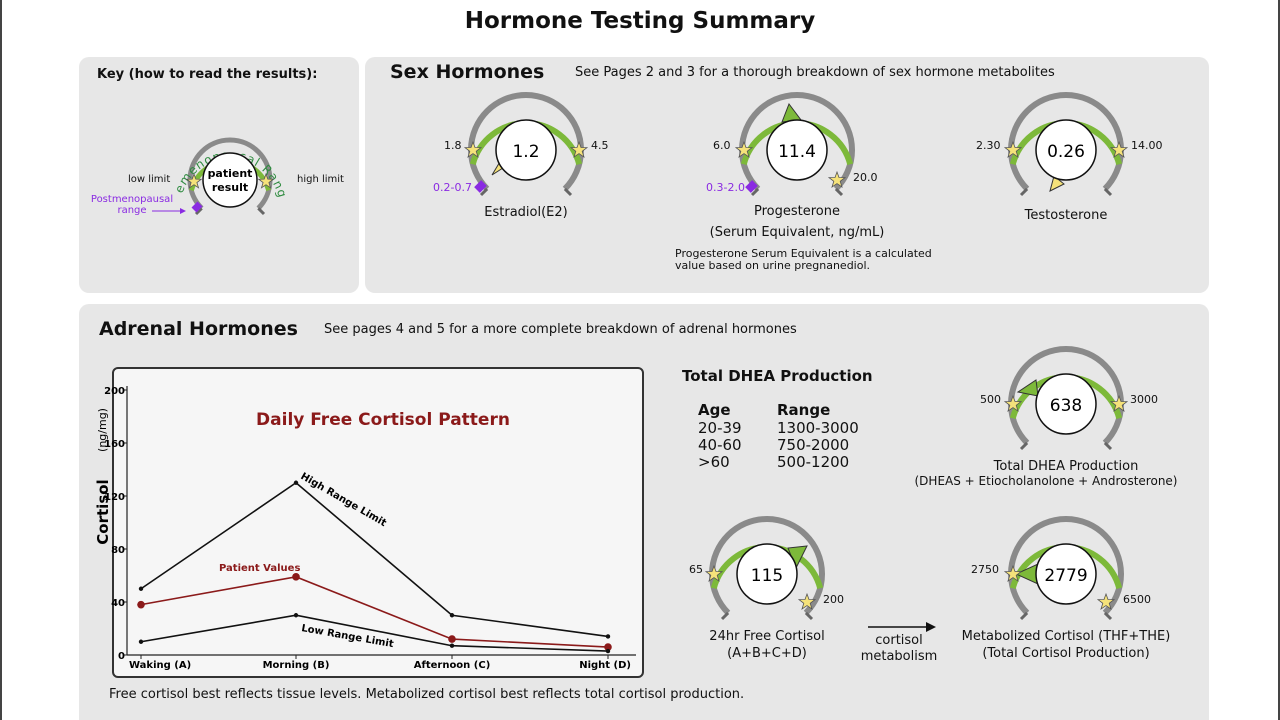  I want to click on free-cortisol-name: 24hr Free Cortisol, so click(767, 636).